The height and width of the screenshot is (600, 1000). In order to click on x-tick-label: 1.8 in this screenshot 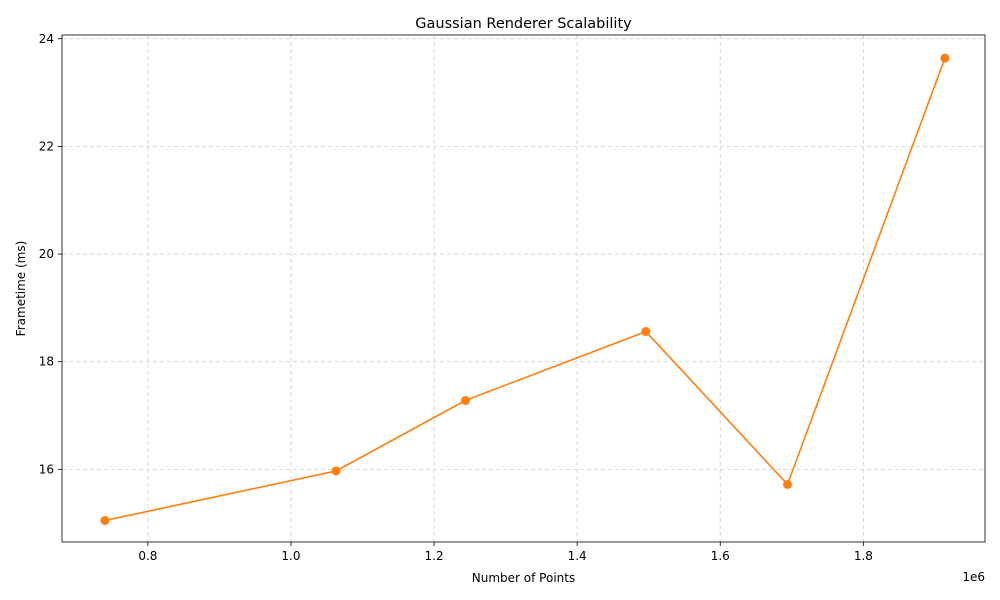, I will do `click(863, 556)`.